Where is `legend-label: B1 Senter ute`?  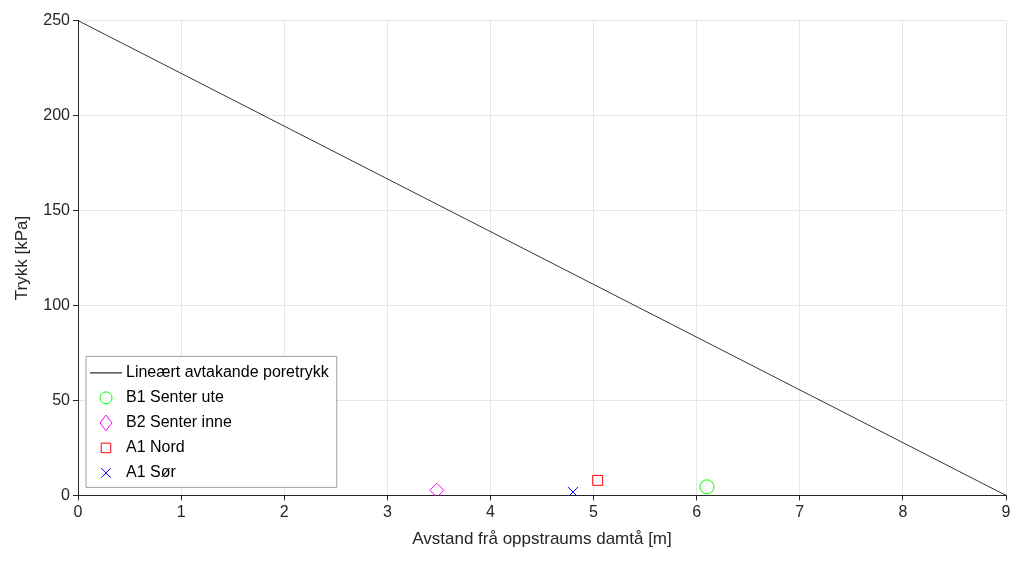 legend-label: B1 Senter ute is located at coordinates (175, 397).